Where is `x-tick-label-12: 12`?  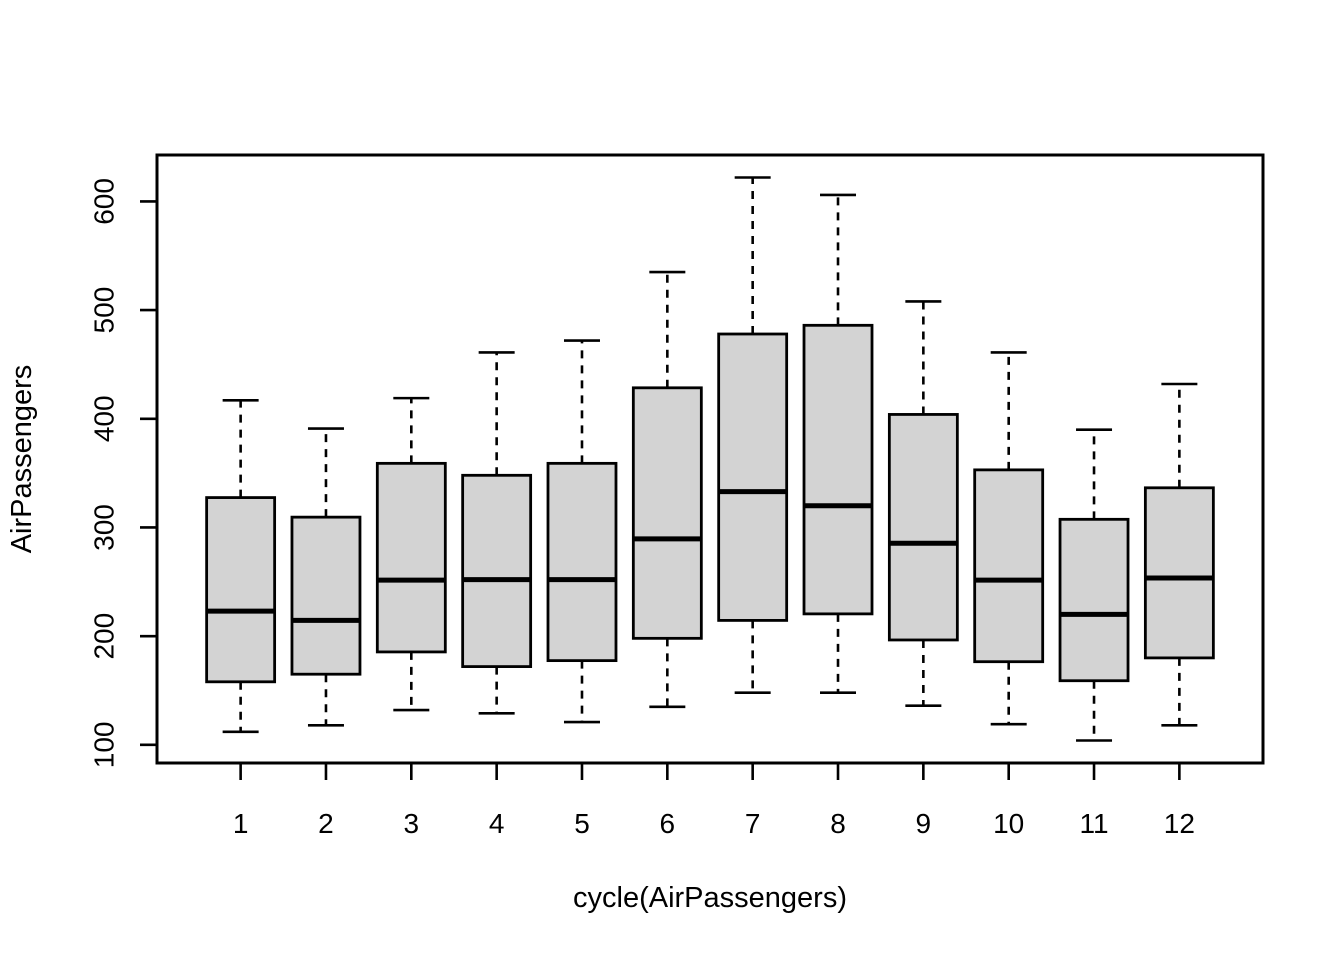
x-tick-label-12: 12 is located at coordinates (1179, 823).